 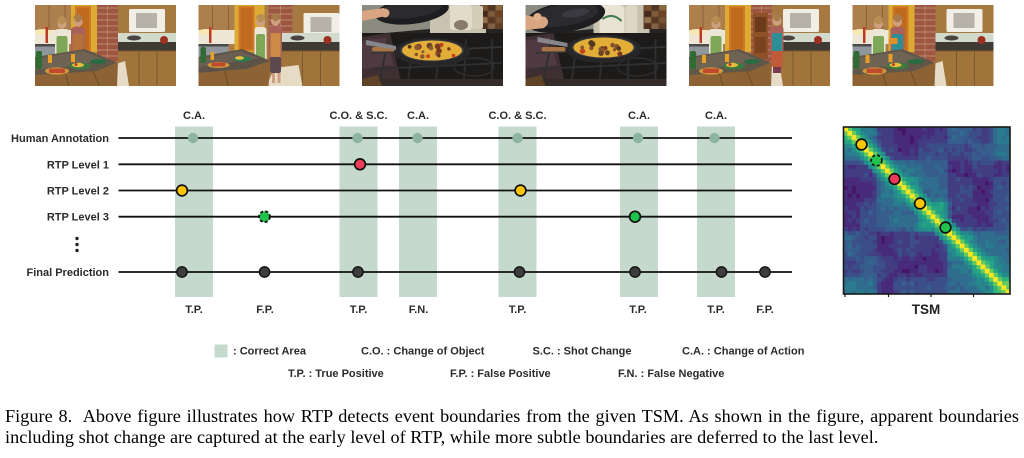 What do you see at coordinates (743, 352) in the screenshot?
I see `svg-text: C.A. : Change of Action` at bounding box center [743, 352].